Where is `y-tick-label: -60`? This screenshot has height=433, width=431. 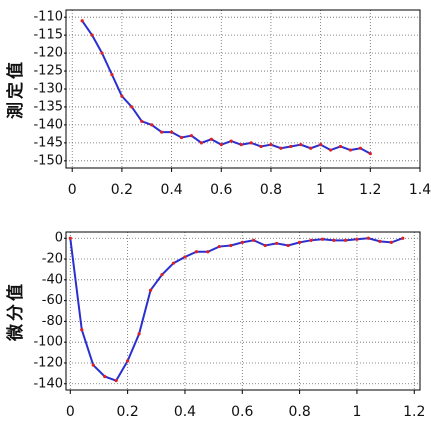 y-tick-label: -60 is located at coordinates (52, 300).